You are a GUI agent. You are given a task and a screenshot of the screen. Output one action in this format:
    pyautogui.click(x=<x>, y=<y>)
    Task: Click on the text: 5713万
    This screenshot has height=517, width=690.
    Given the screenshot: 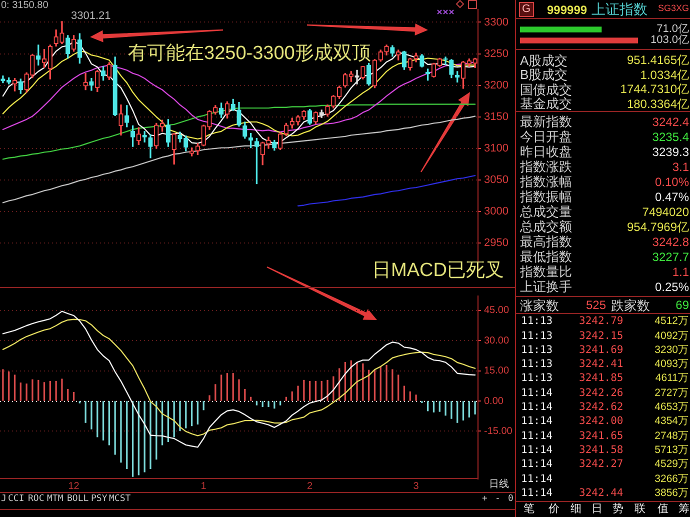 What is the action you would take?
    pyautogui.click(x=671, y=450)
    